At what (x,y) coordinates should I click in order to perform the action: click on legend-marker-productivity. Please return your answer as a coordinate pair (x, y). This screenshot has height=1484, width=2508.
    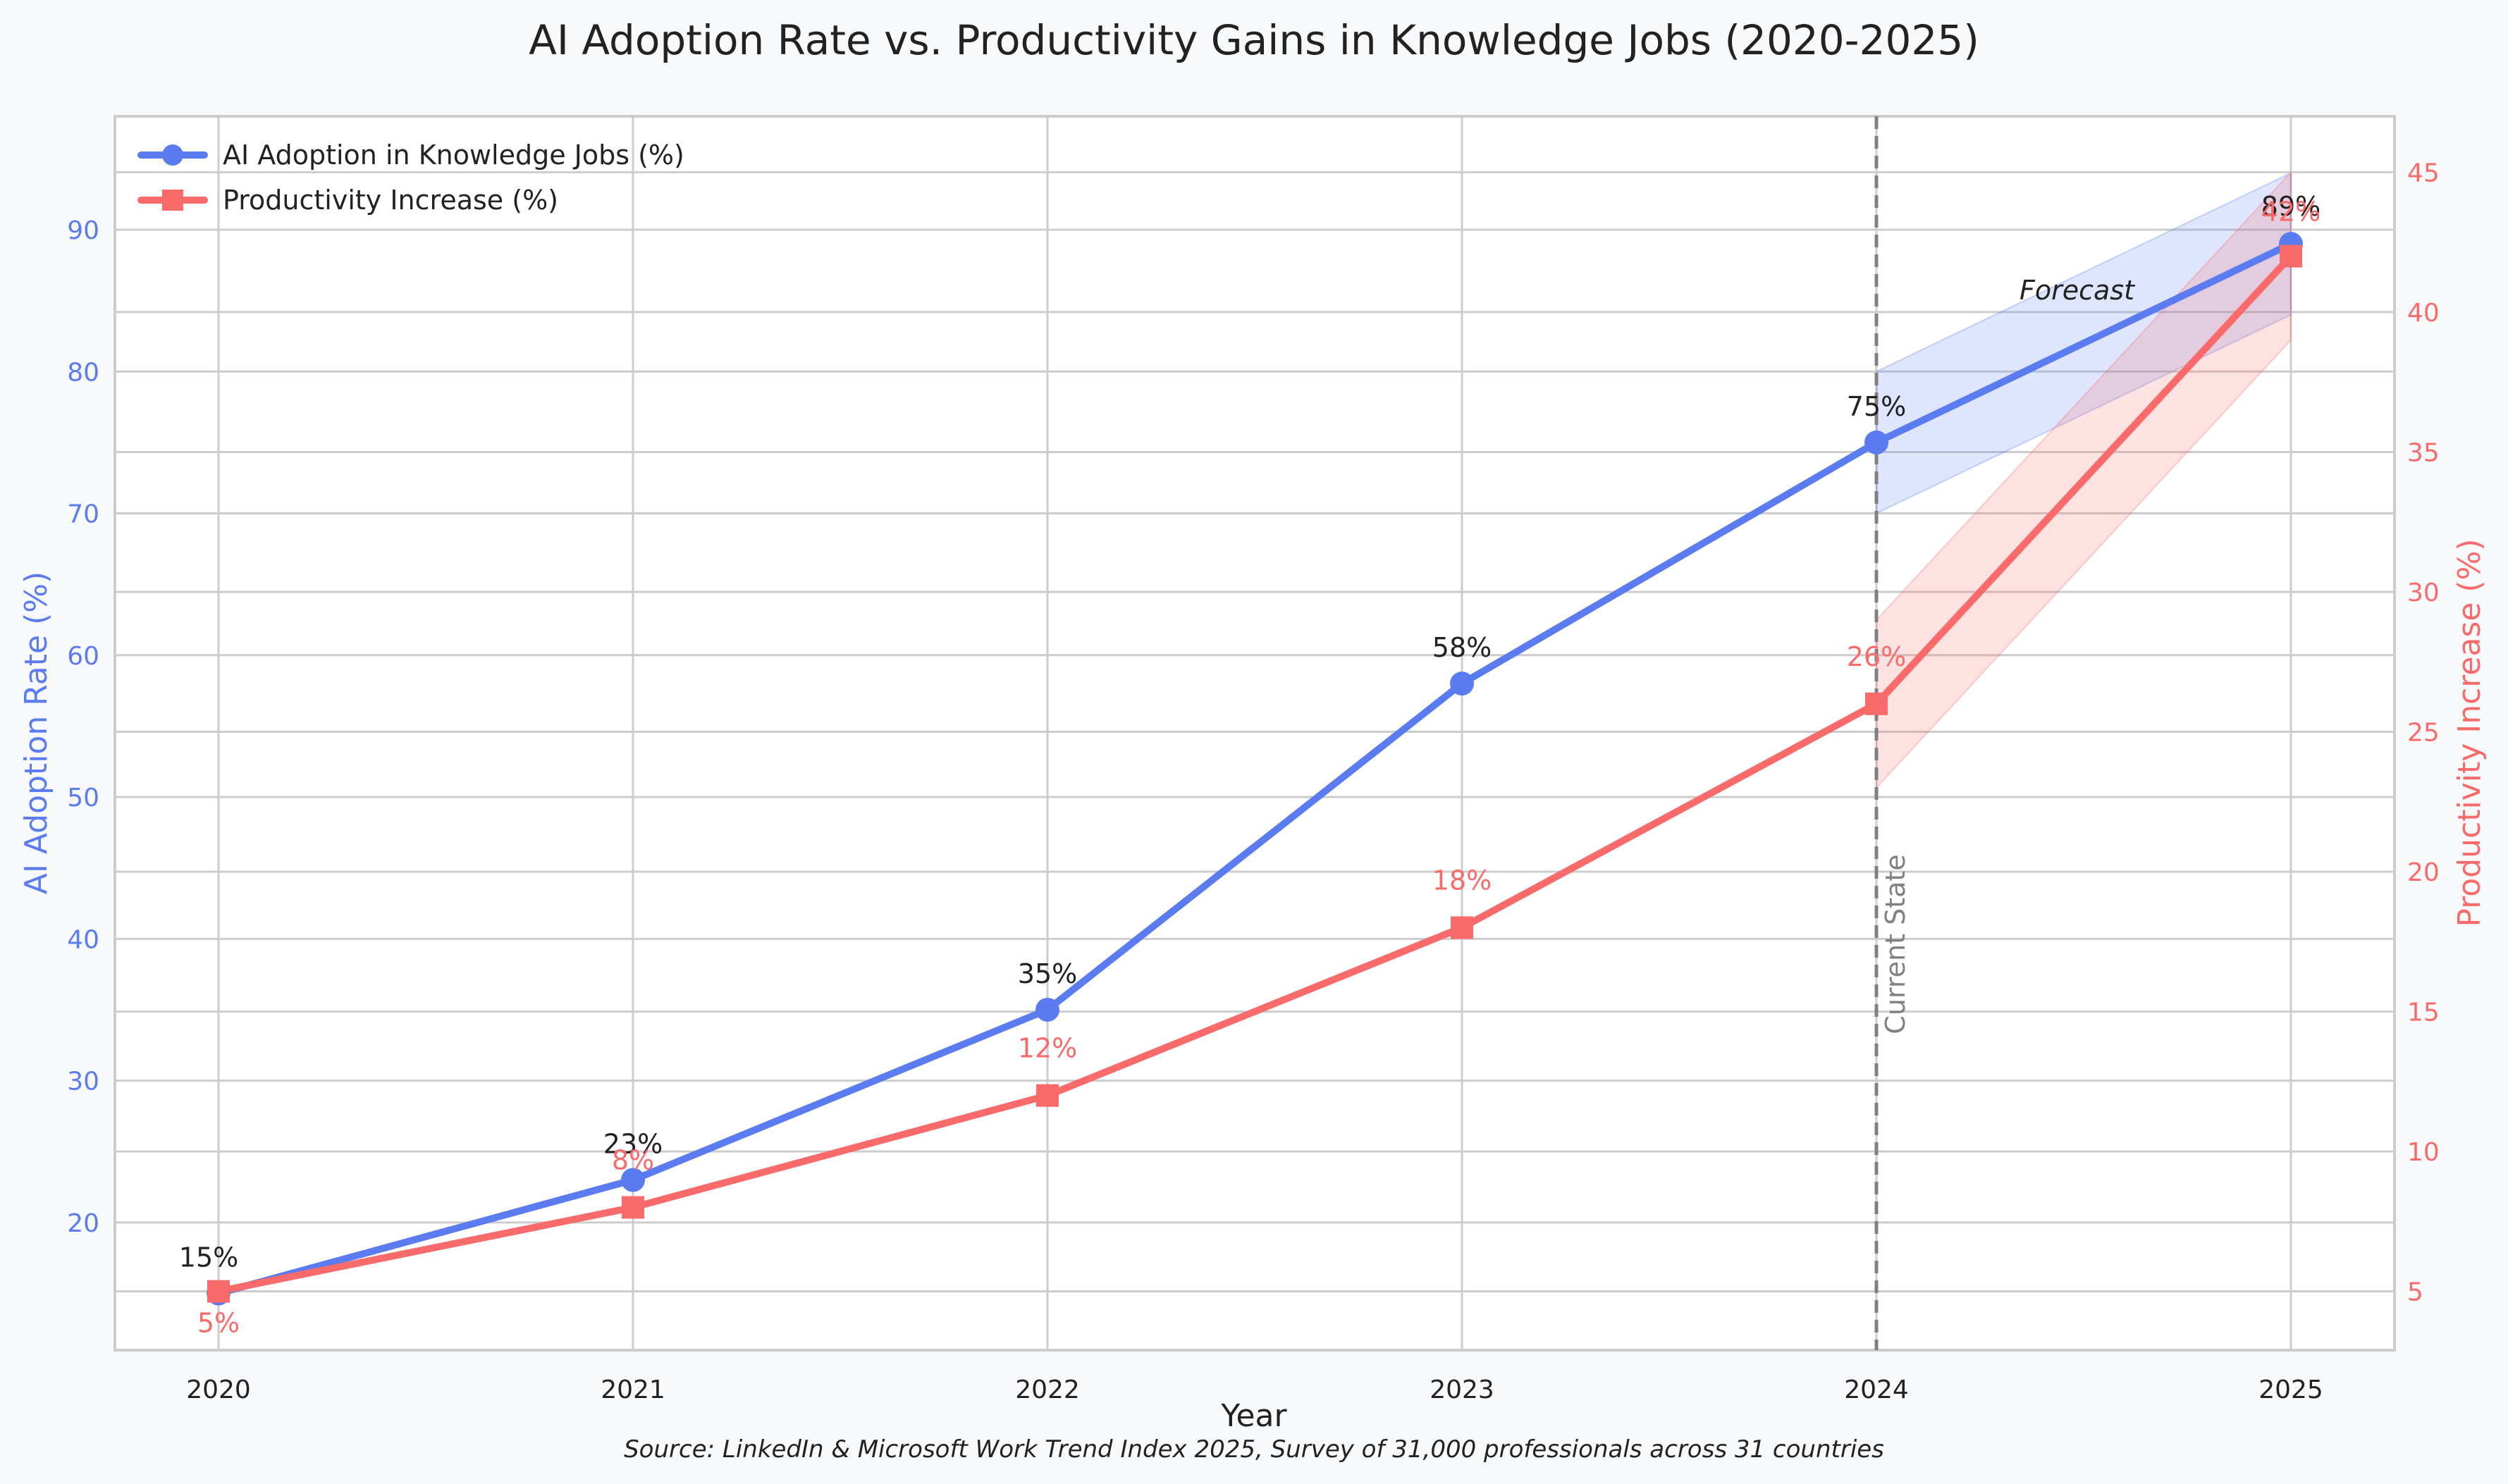
    Looking at the image, I should click on (172, 200).